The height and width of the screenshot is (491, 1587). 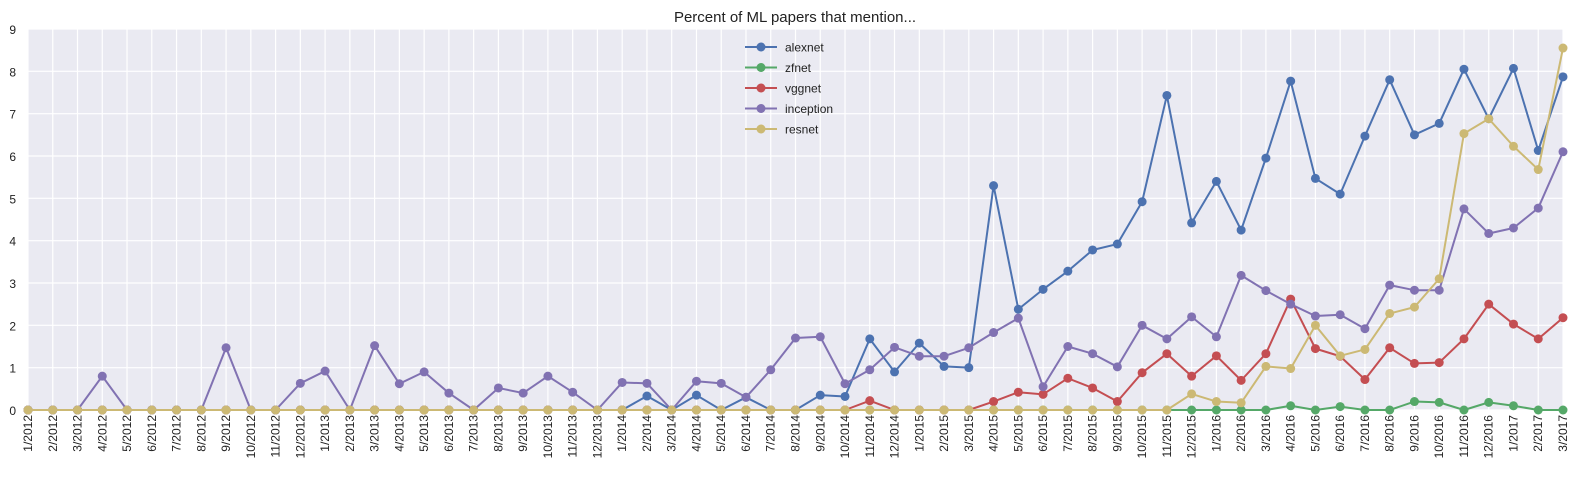 I want to click on x-tick-label: 8/2016, so click(x=1390, y=433).